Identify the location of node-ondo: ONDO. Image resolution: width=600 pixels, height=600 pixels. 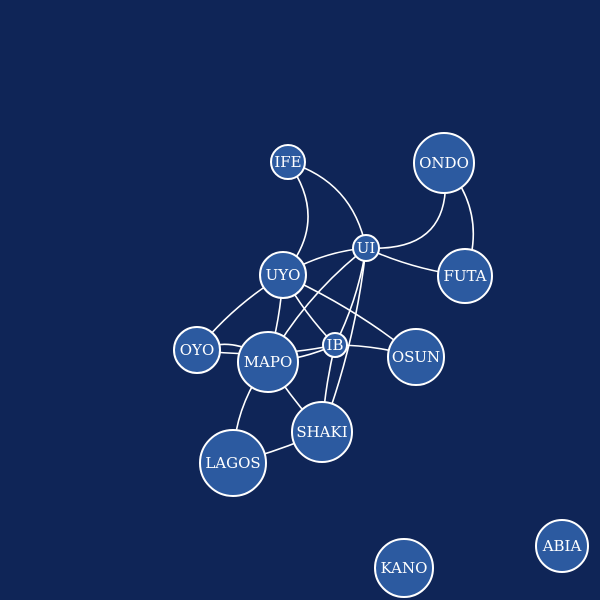
(444, 163).